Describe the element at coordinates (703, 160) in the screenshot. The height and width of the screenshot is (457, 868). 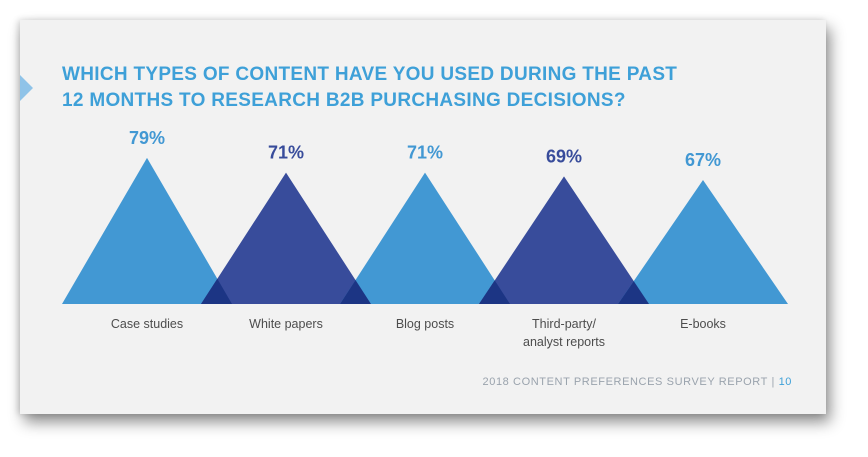
I see `value-label-5: 67%` at that location.